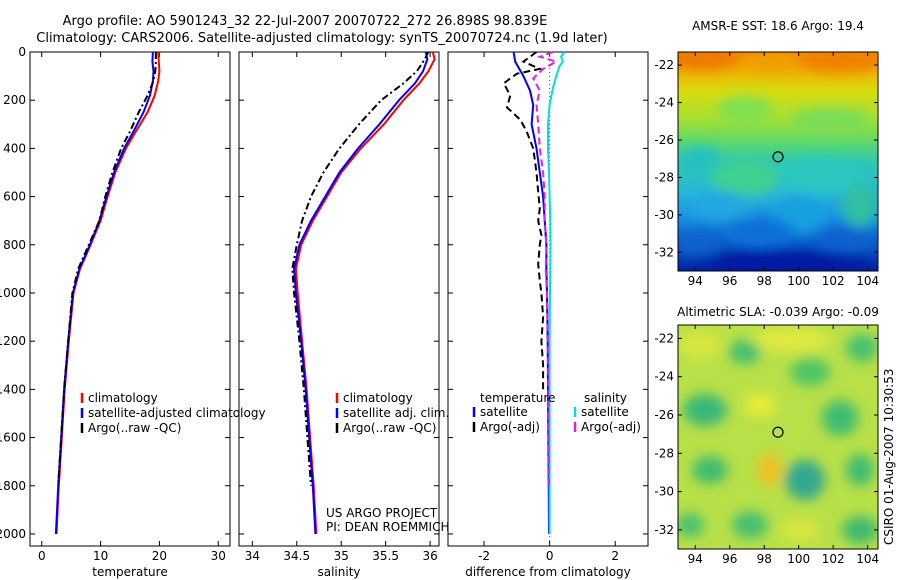 The image size is (900, 580). I want to click on x-tick-label: 20, so click(159, 556).